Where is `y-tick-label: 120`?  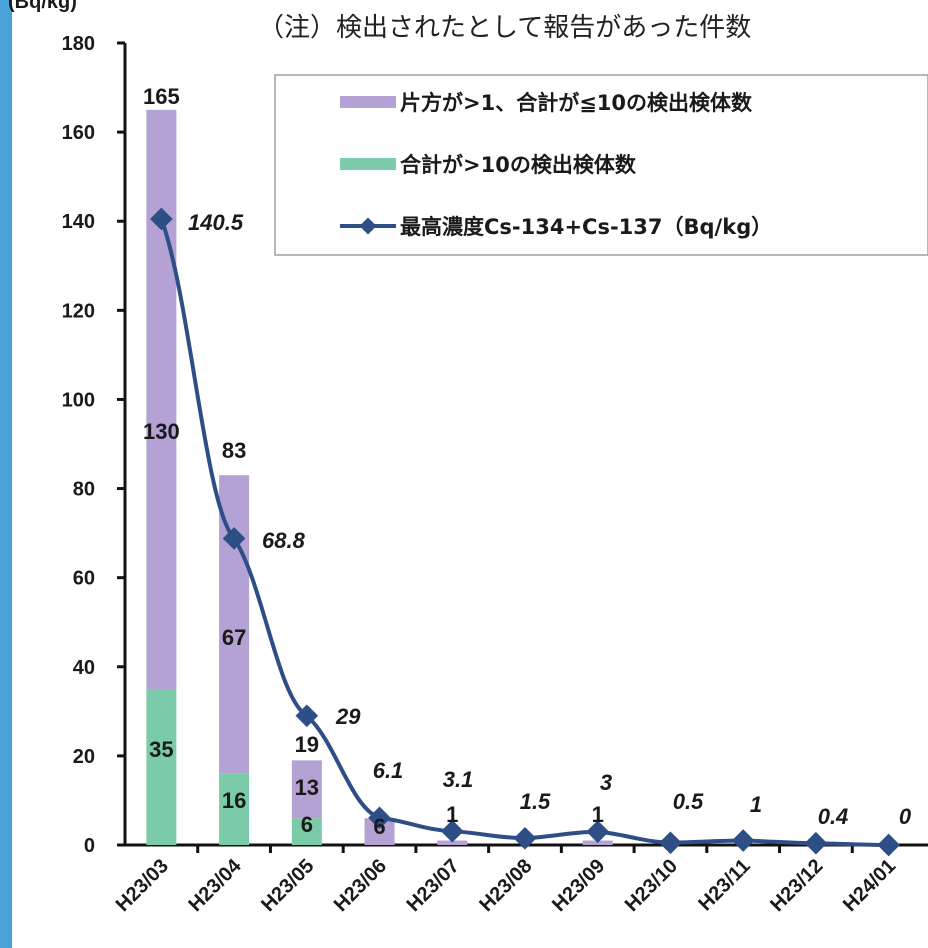 y-tick-label: 120 is located at coordinates (78, 311).